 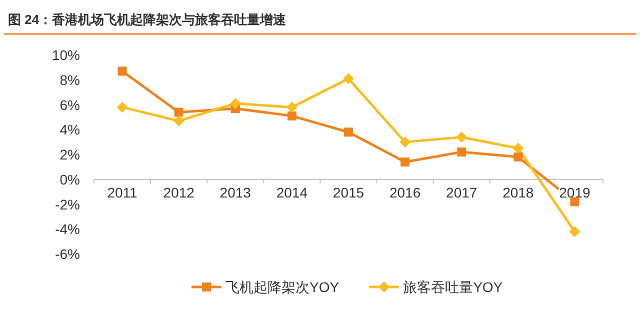 What do you see at coordinates (70, 130) in the screenshot?
I see `y-tick-label: 4%` at bounding box center [70, 130].